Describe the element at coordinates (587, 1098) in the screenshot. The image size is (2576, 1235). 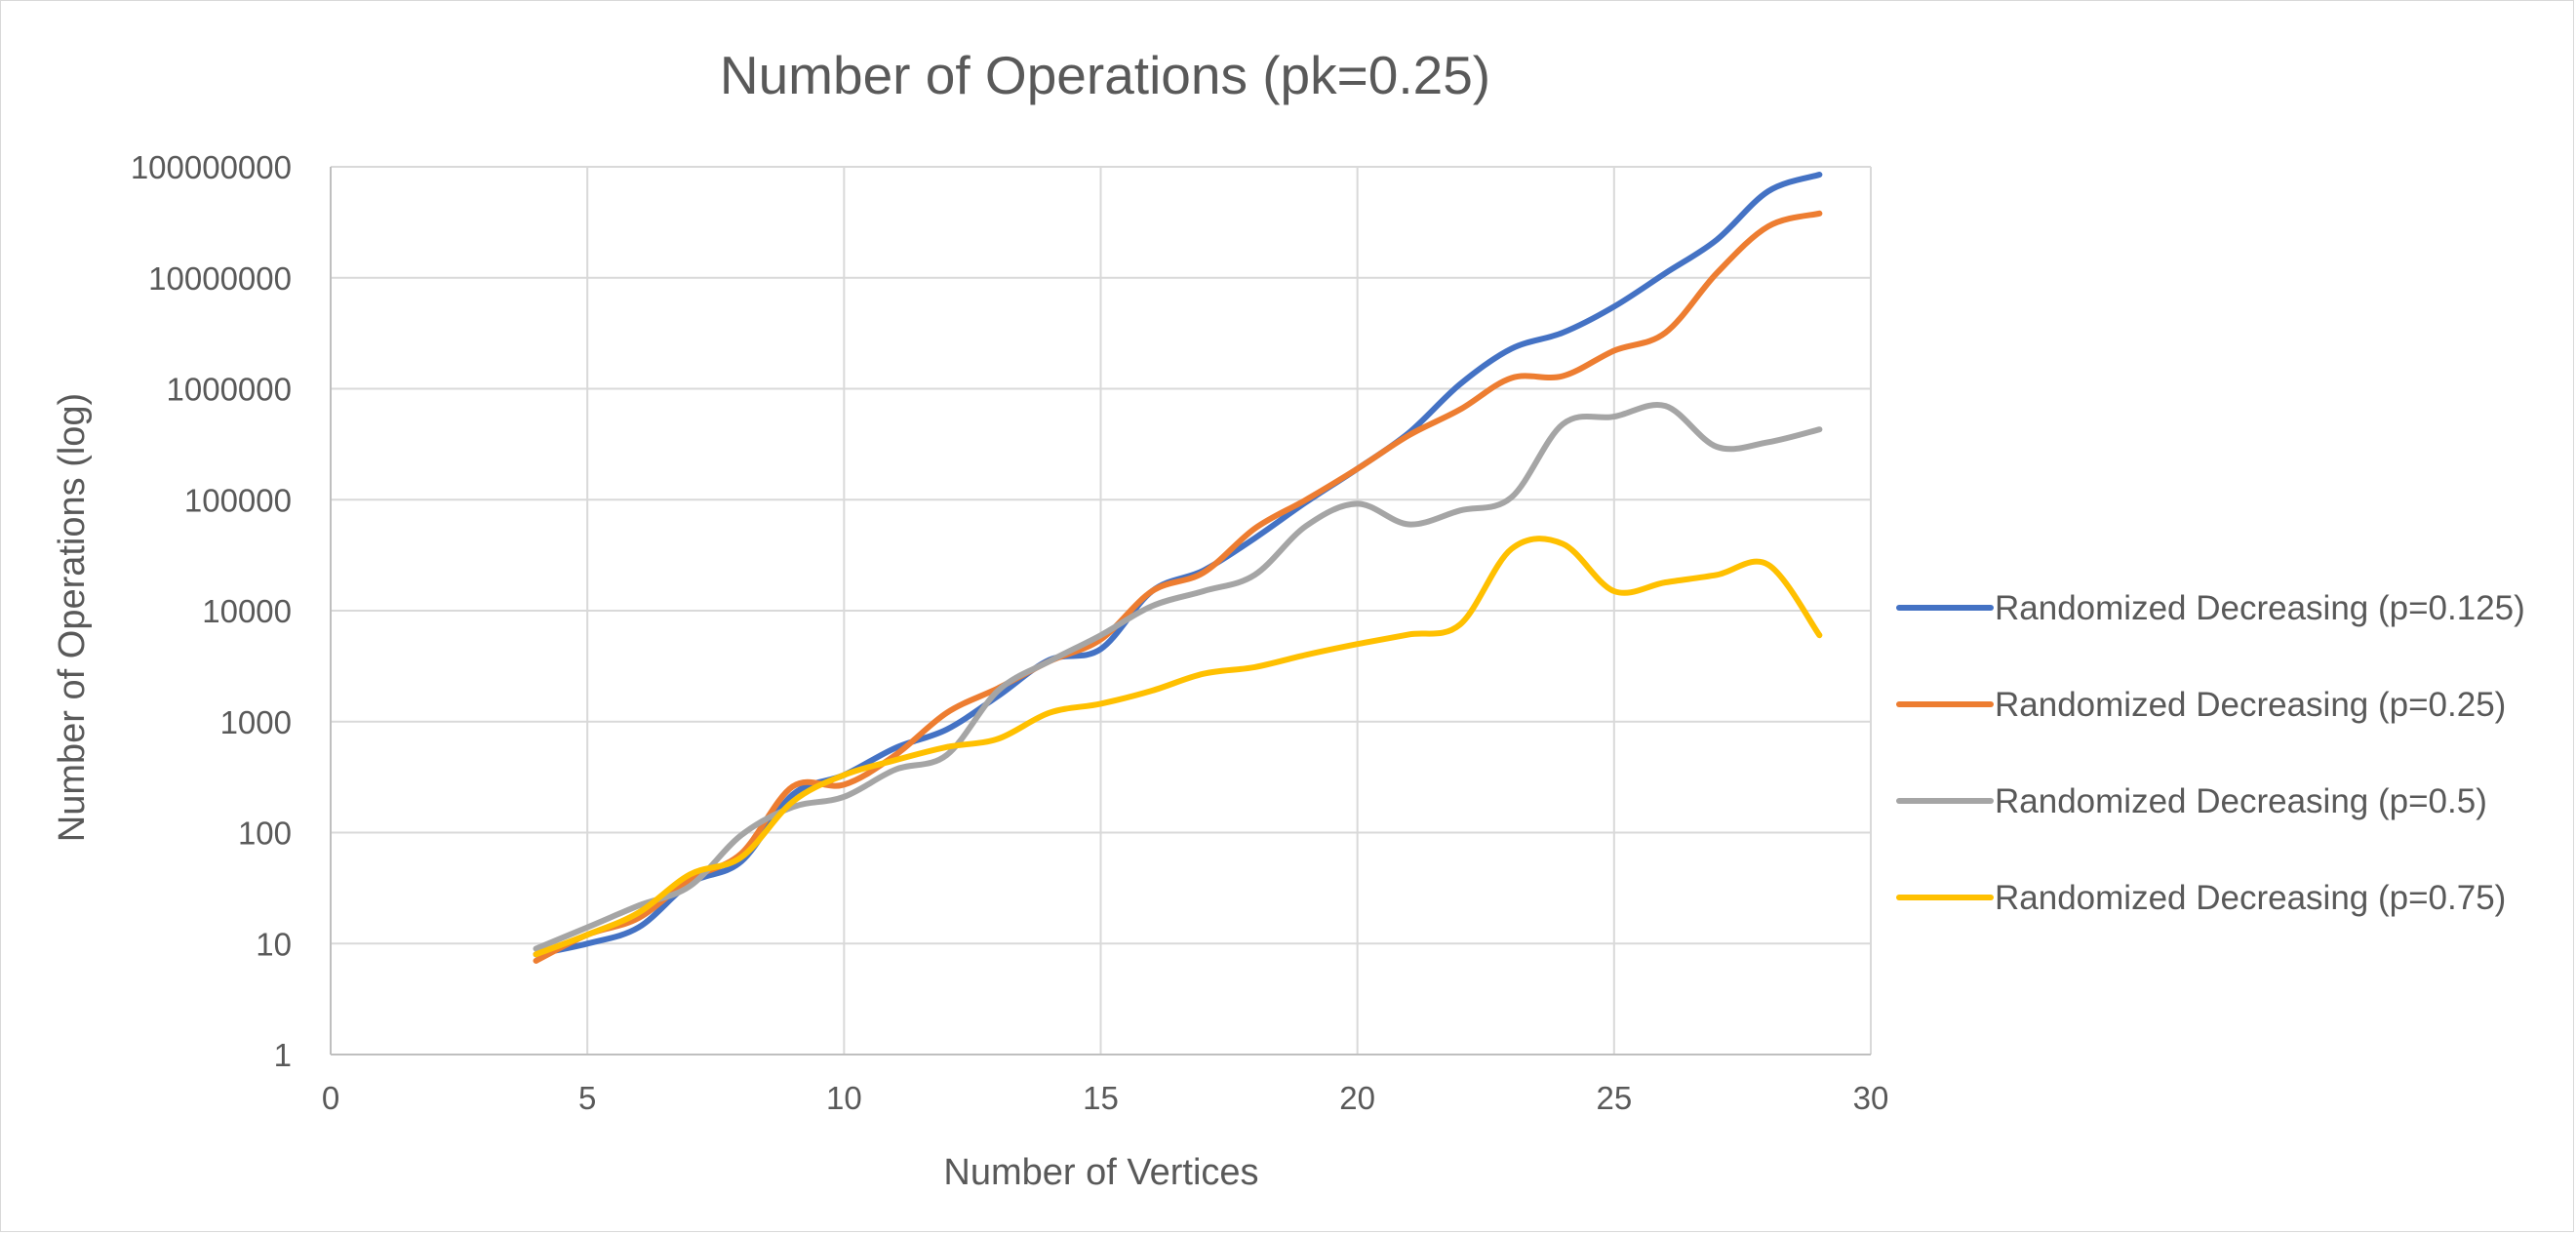
I see `x-tick-label: 5` at that location.